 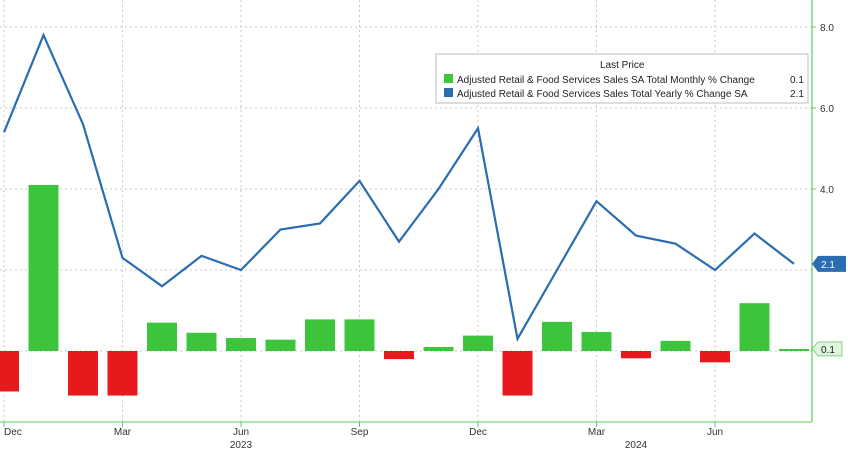 I want to click on tag-yearly-bg, so click(x=829, y=263).